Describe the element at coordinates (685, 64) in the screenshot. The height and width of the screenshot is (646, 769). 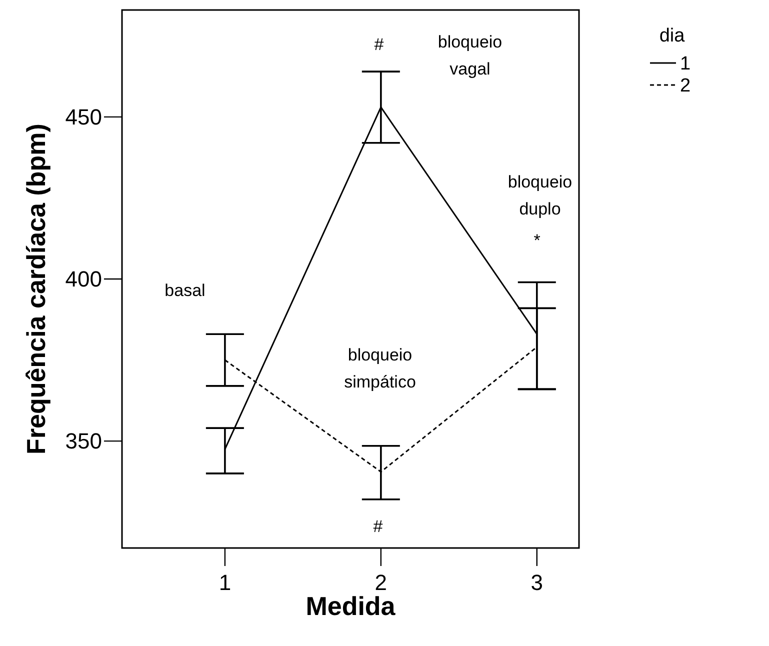
I see `legend-label: 1` at that location.